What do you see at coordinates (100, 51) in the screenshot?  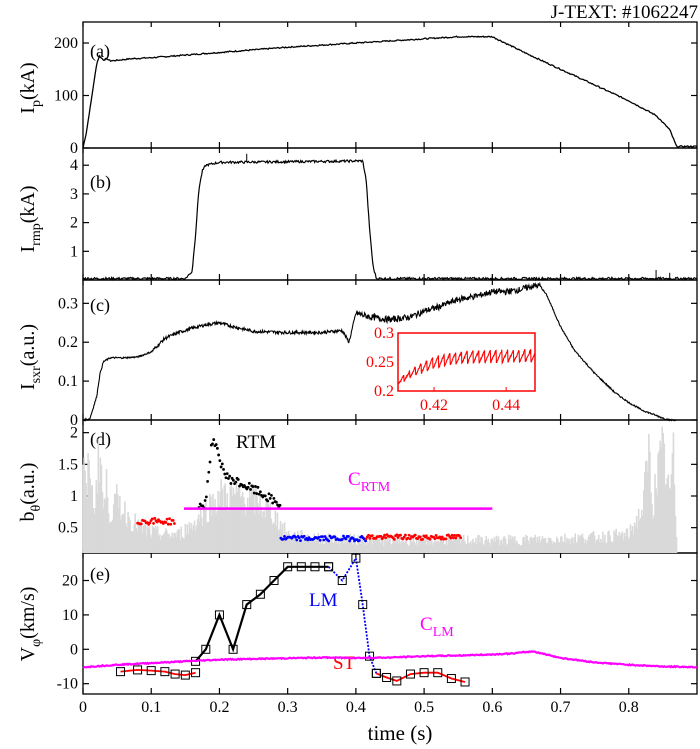 I see `panel-a-tag: (a)` at bounding box center [100, 51].